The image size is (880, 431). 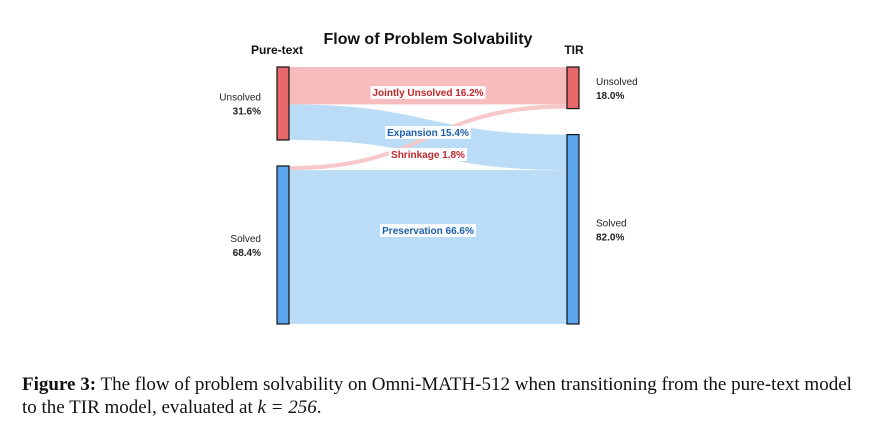 I want to click on flow-solved-to-solved, so click(x=428, y=247).